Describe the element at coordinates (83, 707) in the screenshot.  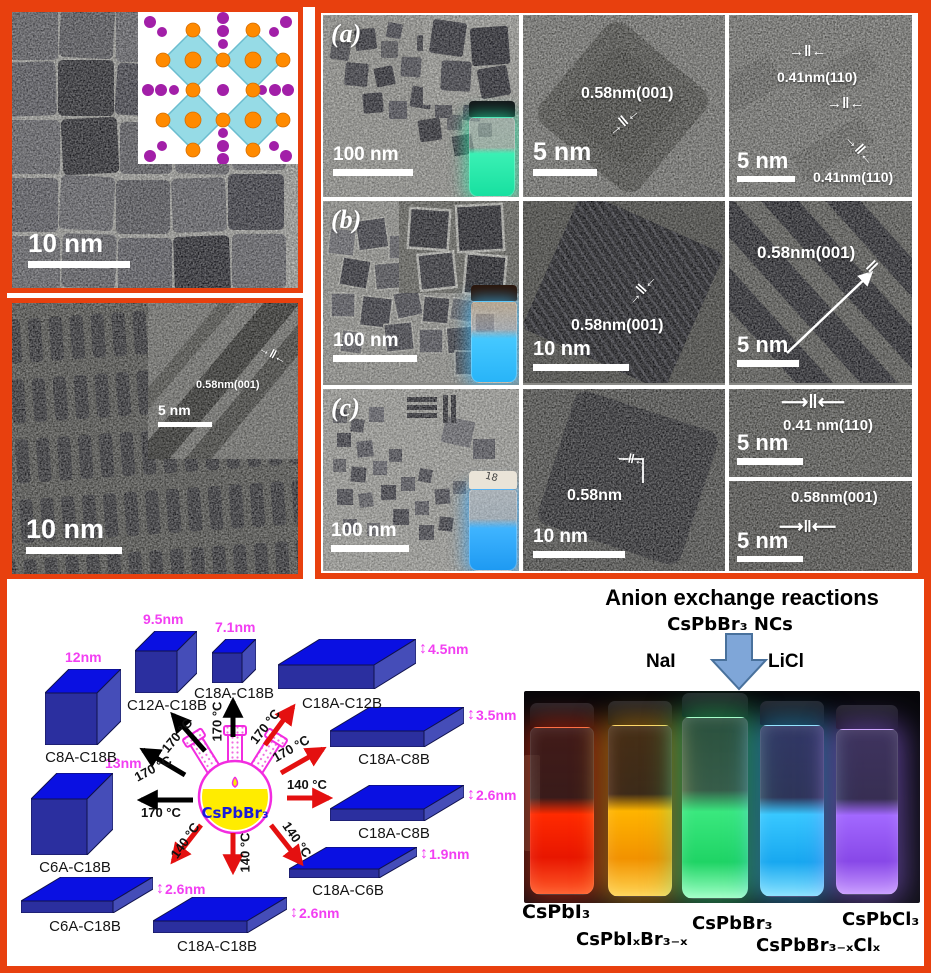
I see `nanocube-C8A-C18B` at that location.